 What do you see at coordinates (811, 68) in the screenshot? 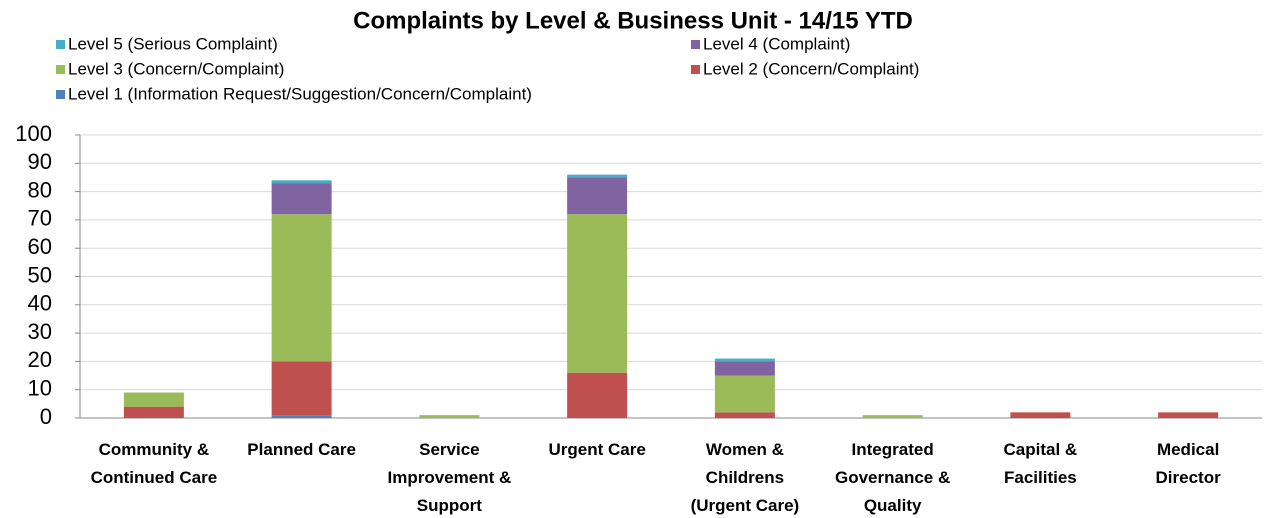
I see `legend-label: Level 2 (Concern/Complaint)` at bounding box center [811, 68].